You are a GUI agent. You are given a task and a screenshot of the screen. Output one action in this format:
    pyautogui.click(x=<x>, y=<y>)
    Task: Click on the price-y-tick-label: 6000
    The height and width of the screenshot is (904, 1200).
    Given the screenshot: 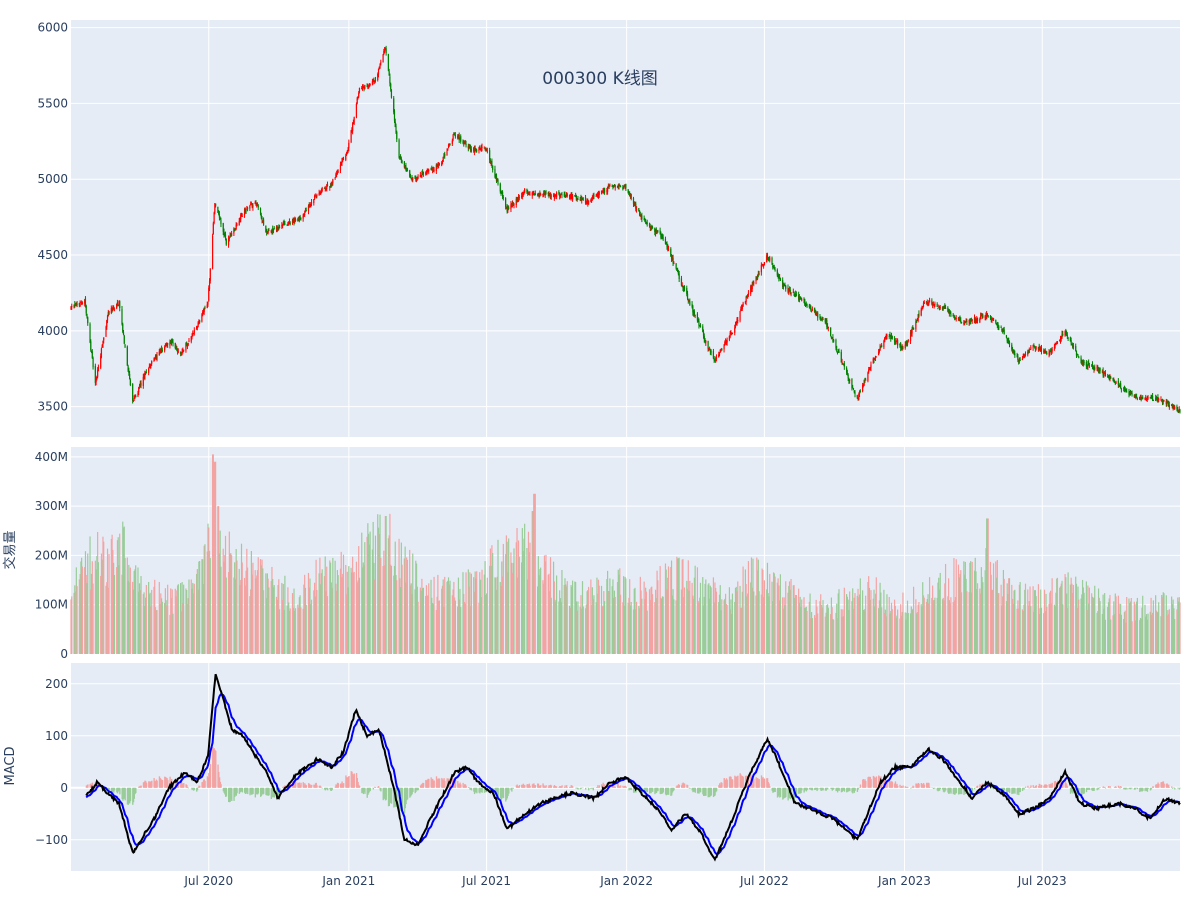 What is the action you would take?
    pyautogui.click(x=52, y=28)
    